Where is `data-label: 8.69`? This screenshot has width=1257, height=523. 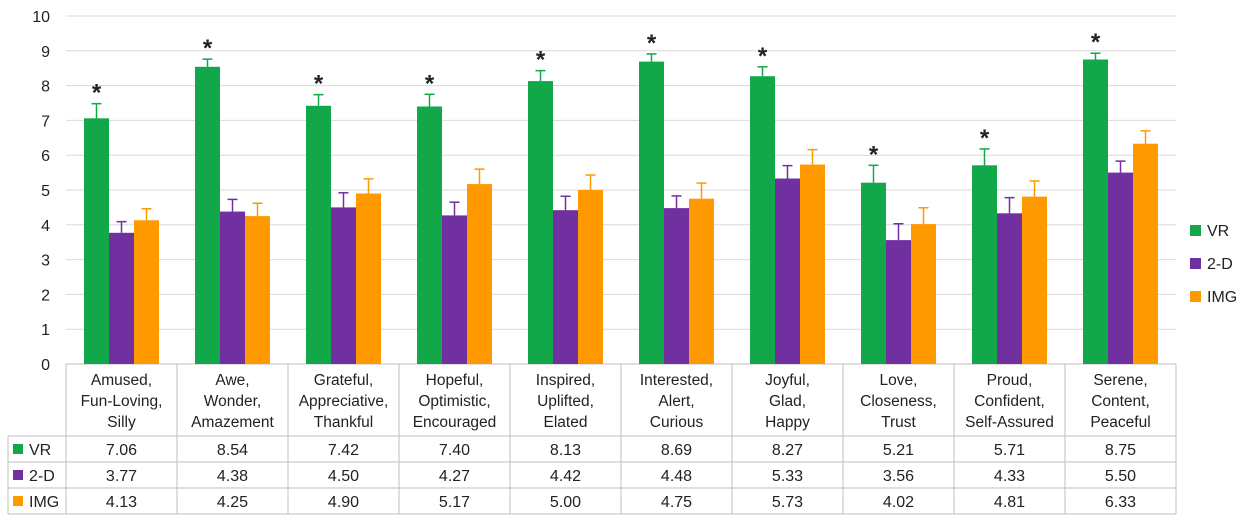
data-label: 8.69 is located at coordinates (676, 450).